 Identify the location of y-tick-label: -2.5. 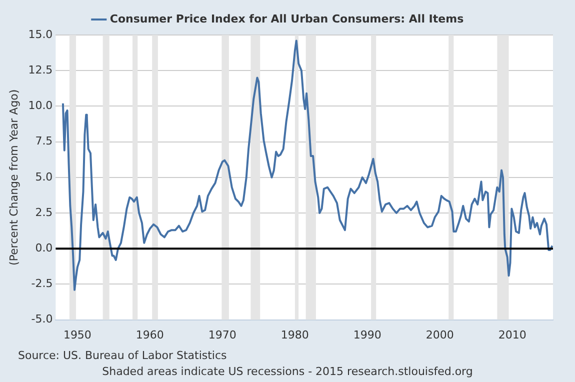
(42, 283).